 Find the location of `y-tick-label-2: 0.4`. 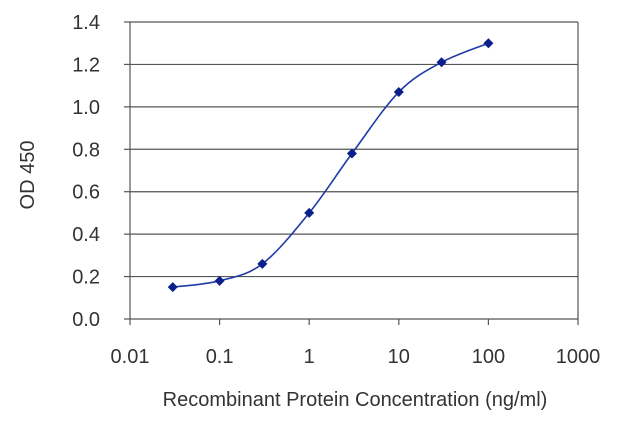

y-tick-label-2: 0.4 is located at coordinates (86, 235).